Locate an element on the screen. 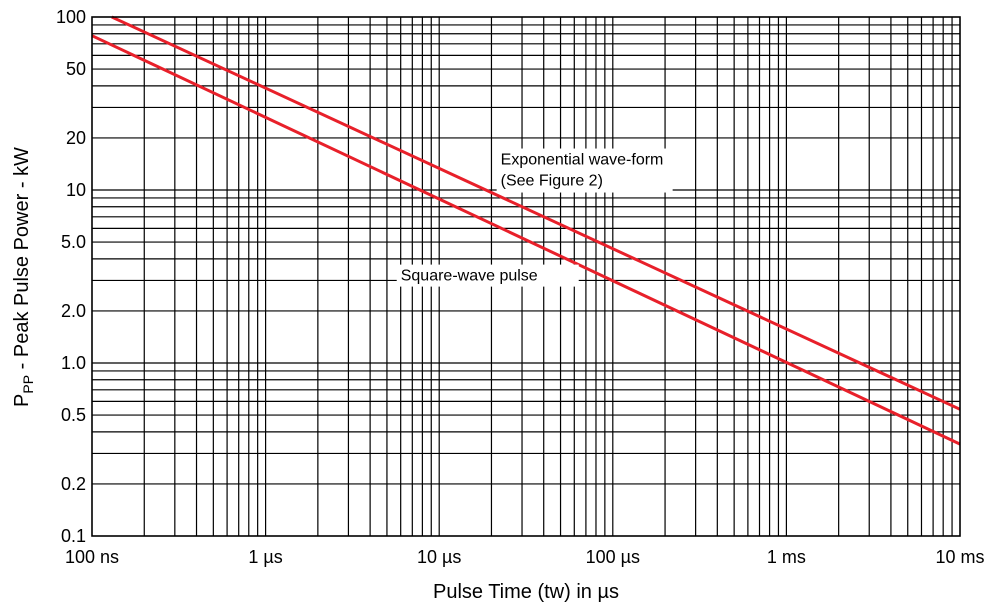  y-tick-label: 20 is located at coordinates (76, 138).